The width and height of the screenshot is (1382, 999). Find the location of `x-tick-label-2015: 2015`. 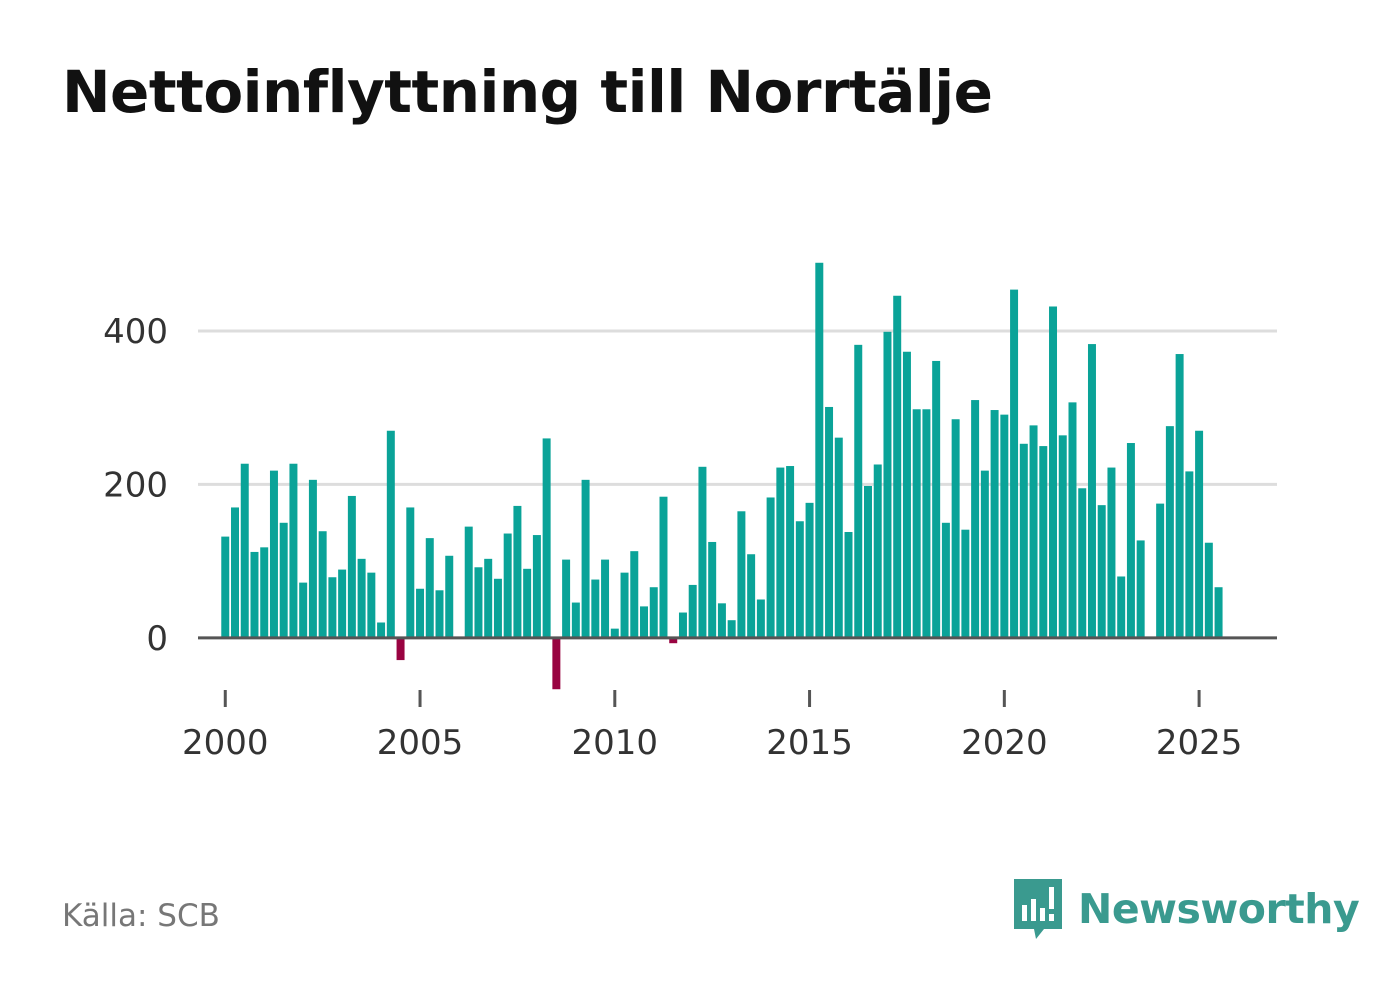

x-tick-label-2015: 2015 is located at coordinates (809, 743).